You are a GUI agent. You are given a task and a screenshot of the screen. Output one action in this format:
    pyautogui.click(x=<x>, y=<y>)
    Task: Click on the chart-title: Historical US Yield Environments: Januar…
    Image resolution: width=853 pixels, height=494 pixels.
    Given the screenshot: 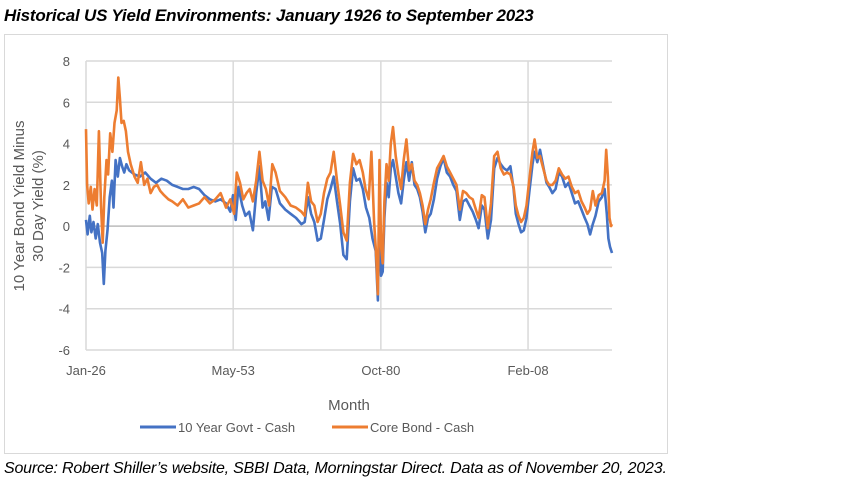 What is the action you would take?
    pyautogui.click(x=269, y=15)
    